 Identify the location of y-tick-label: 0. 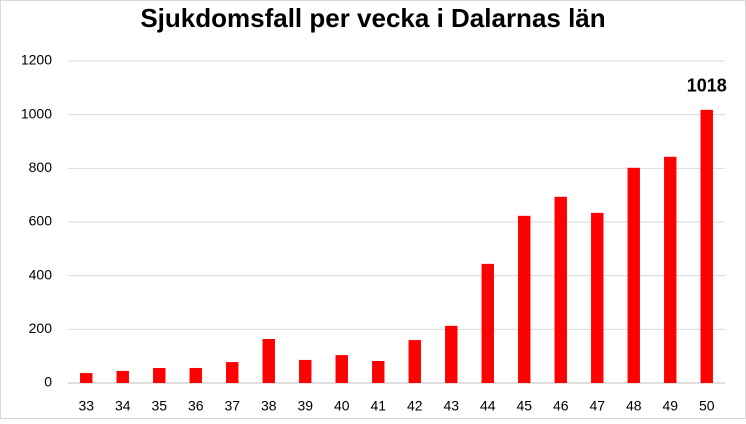
(48, 382).